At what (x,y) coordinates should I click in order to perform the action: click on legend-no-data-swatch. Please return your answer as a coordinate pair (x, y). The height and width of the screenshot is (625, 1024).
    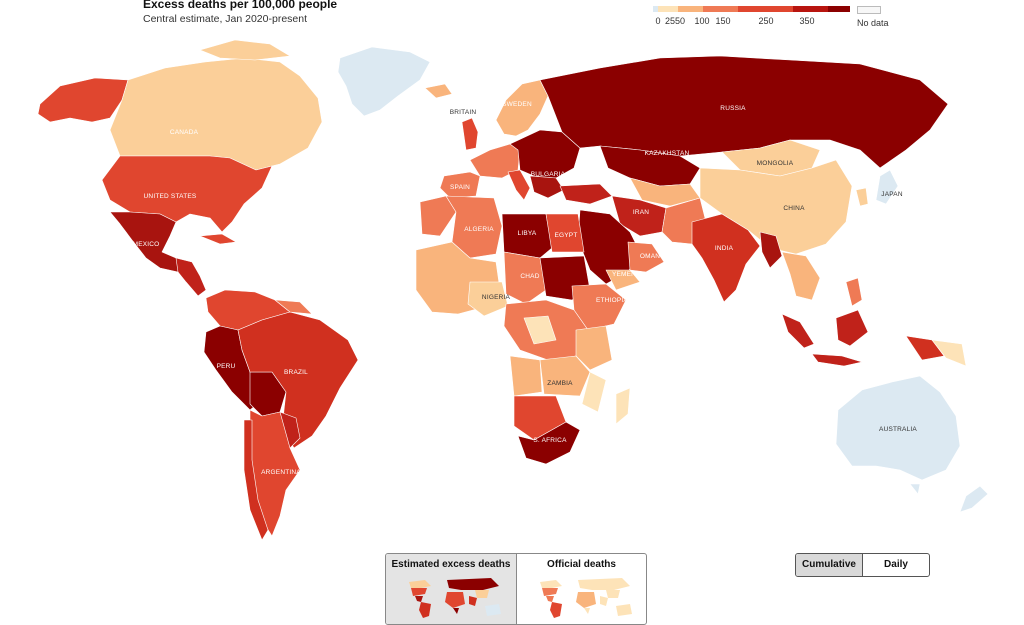
    Looking at the image, I should click on (869, 10).